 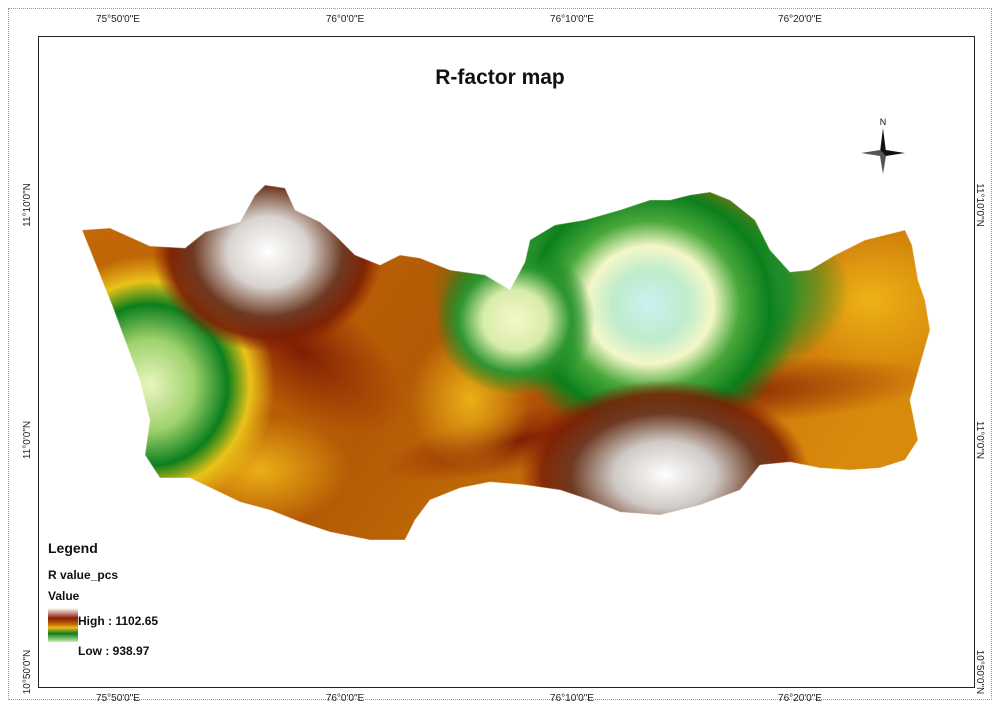 I want to click on legend-color-ramp, so click(x=63, y=625).